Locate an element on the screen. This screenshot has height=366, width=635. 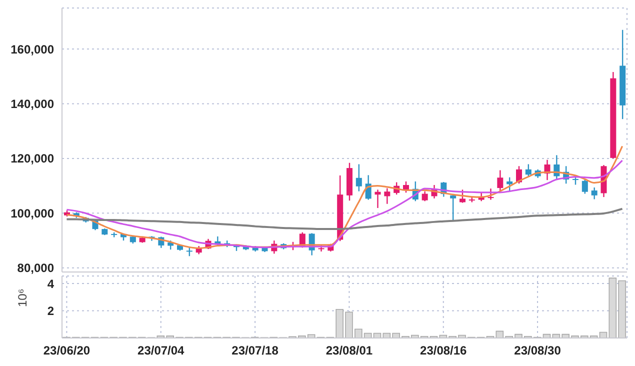
y-tick-label: 120,000 is located at coordinates (32, 159).